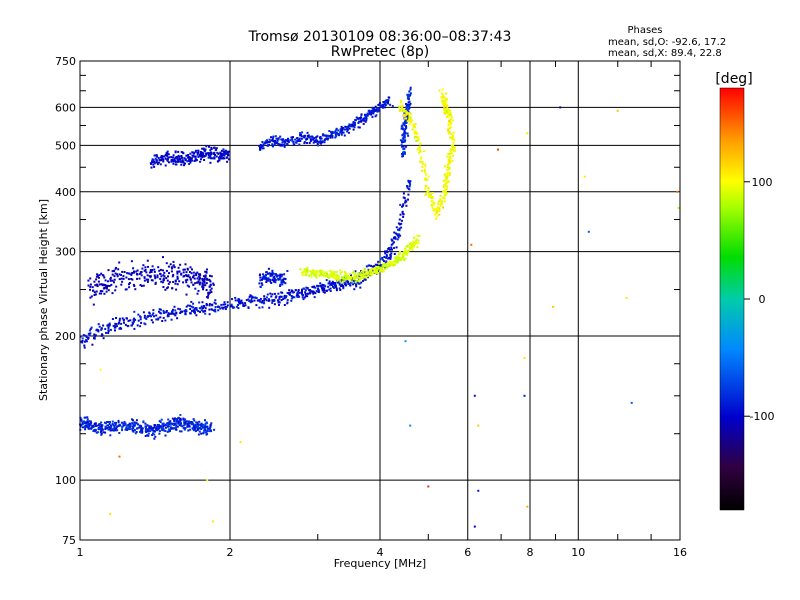 The height and width of the screenshot is (600, 800). I want to click on colorbar-tick-label: -100, so click(762, 416).